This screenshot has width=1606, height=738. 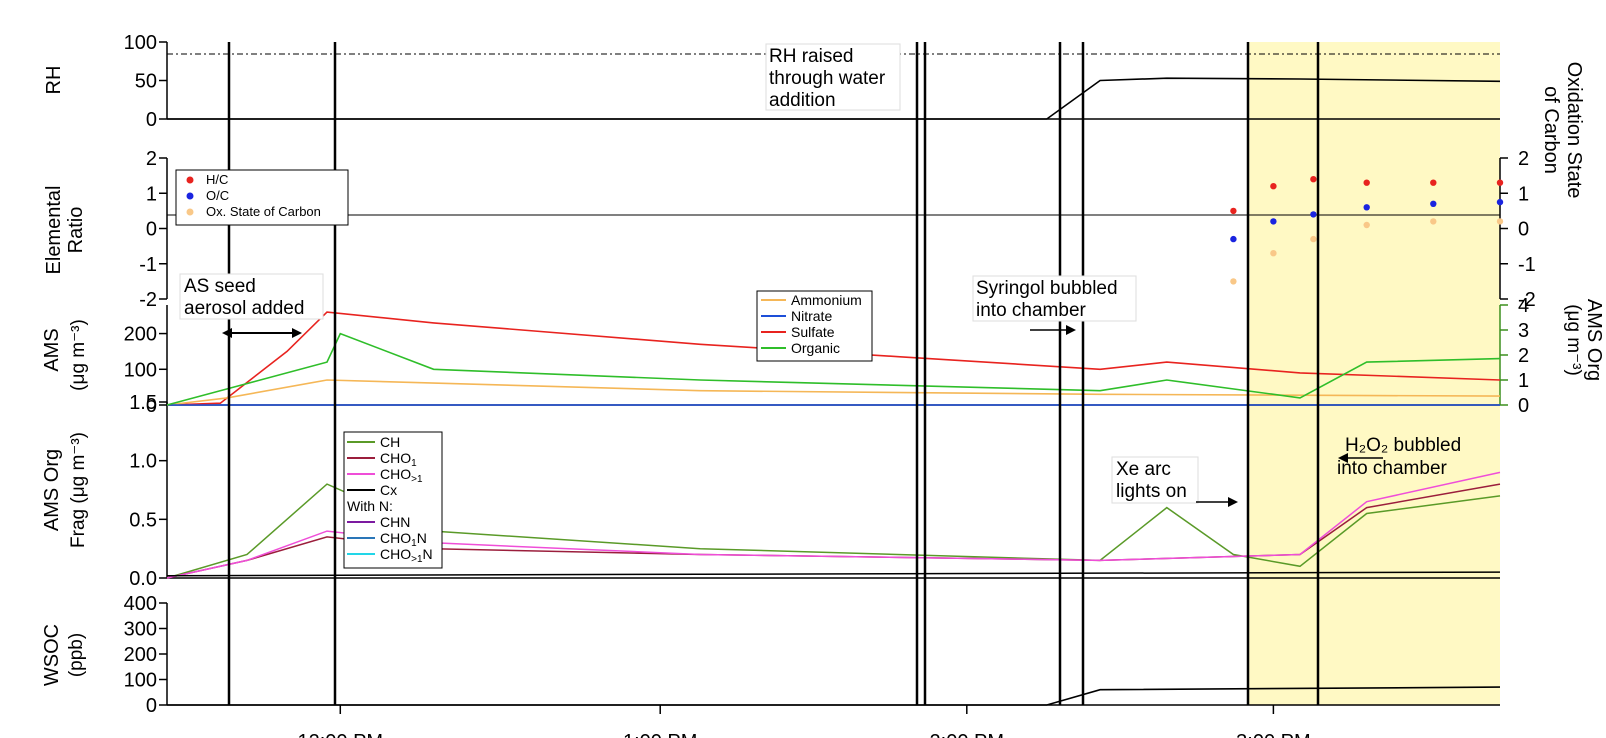 What do you see at coordinates (398, 459) in the screenshot?
I see `legend-label: CHO1` at bounding box center [398, 459].